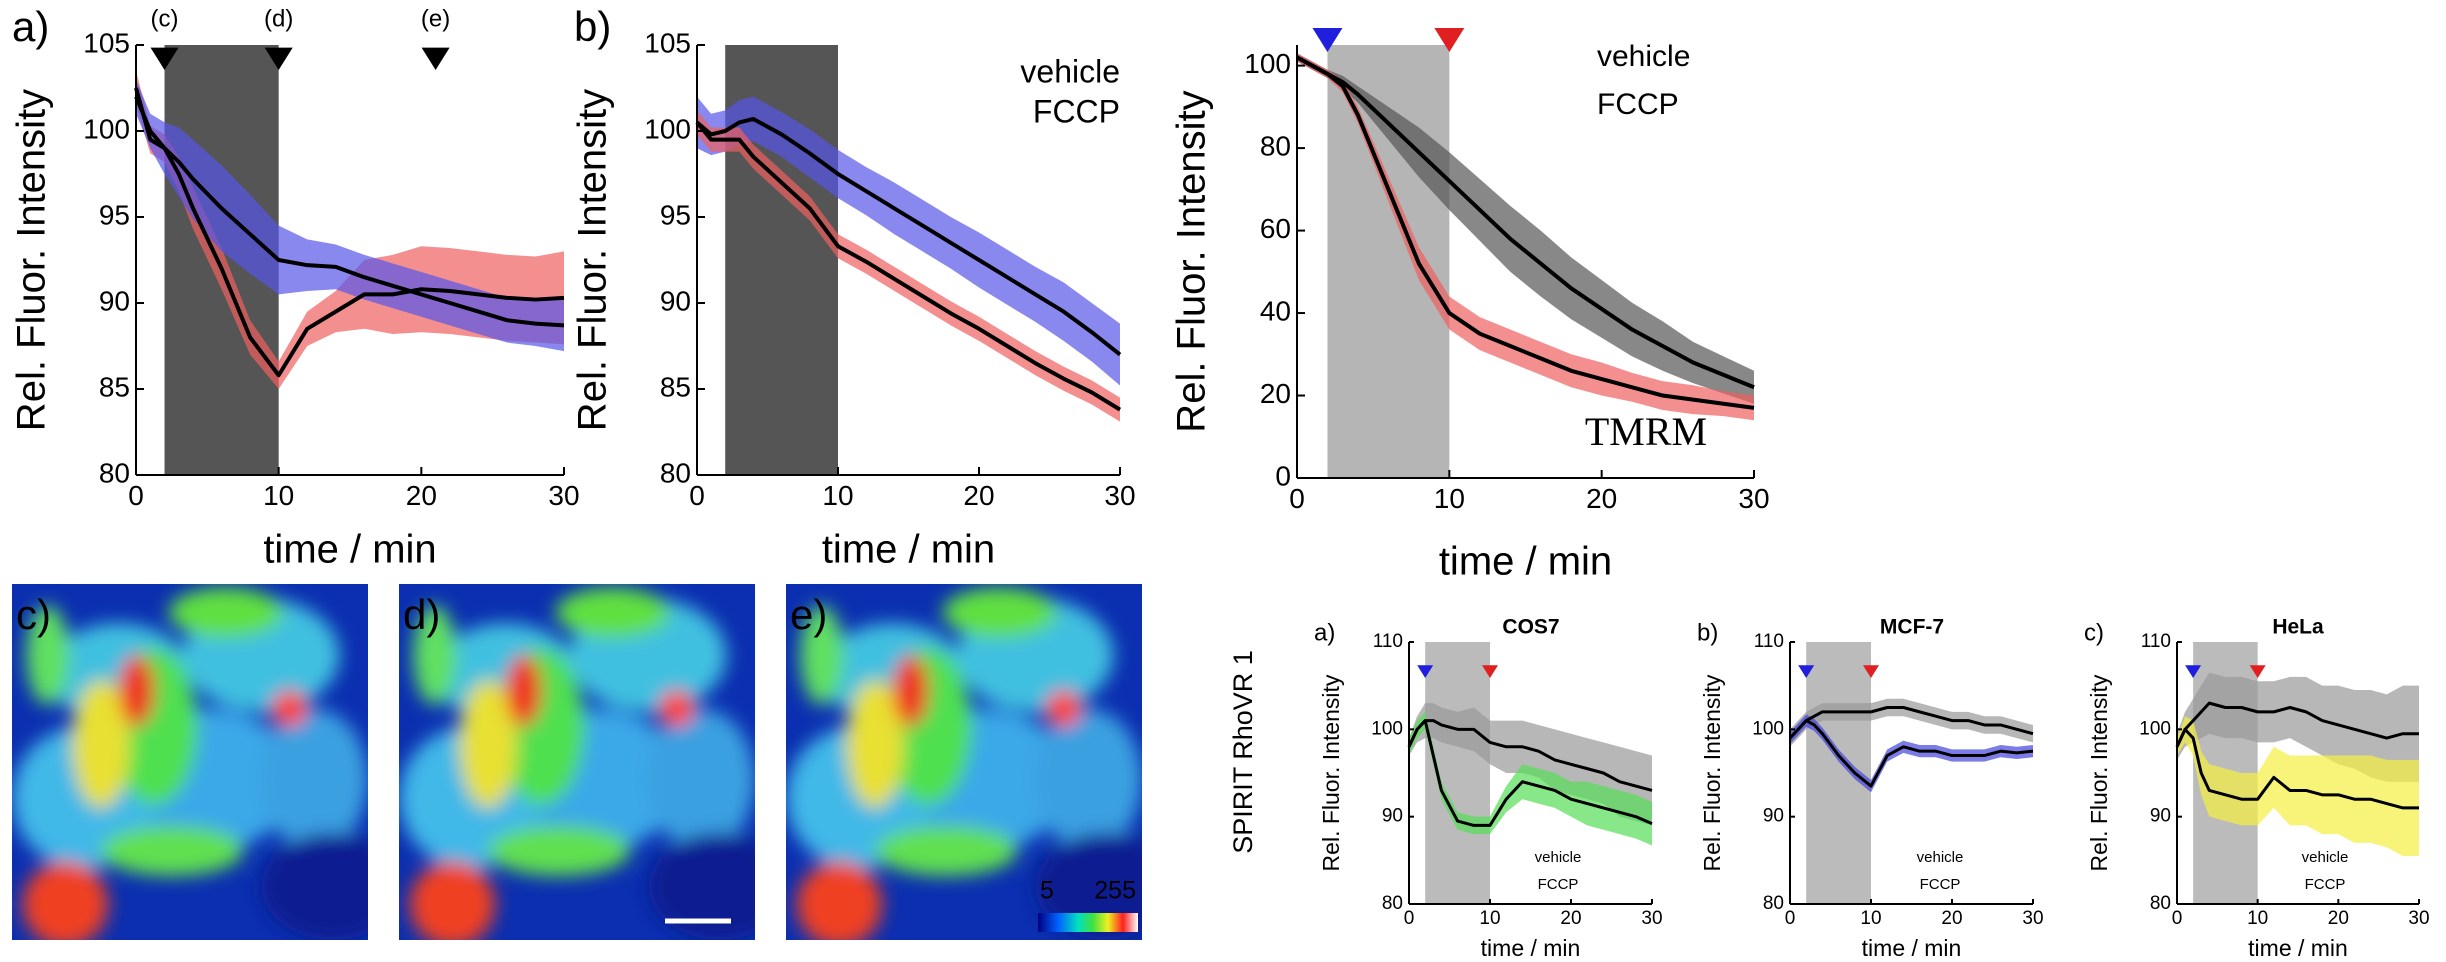 The width and height of the screenshot is (2446, 962). What do you see at coordinates (1646, 431) in the screenshot?
I see `annotation: TMRM` at bounding box center [1646, 431].